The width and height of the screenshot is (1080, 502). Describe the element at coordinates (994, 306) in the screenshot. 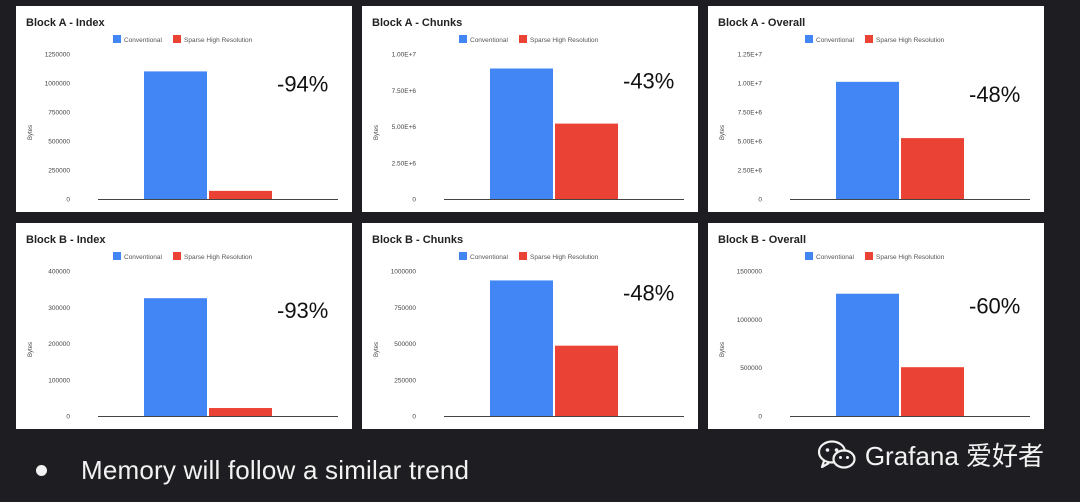

I see `reduction-annotation: -60%` at that location.